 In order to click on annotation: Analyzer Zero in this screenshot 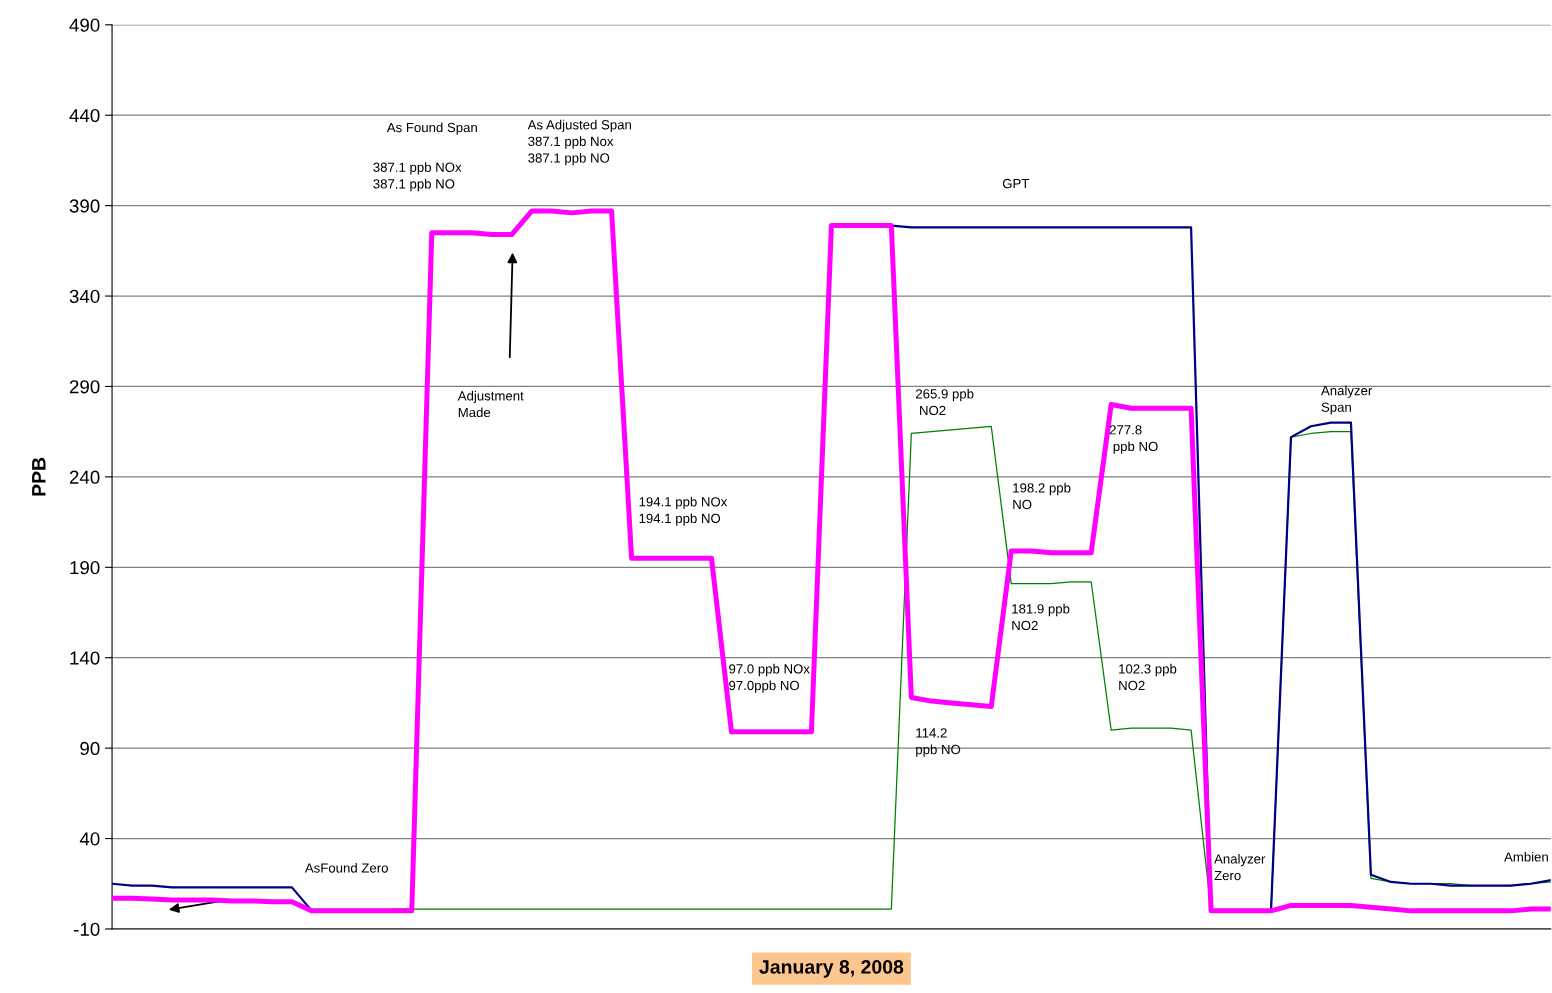, I will do `click(1240, 867)`.